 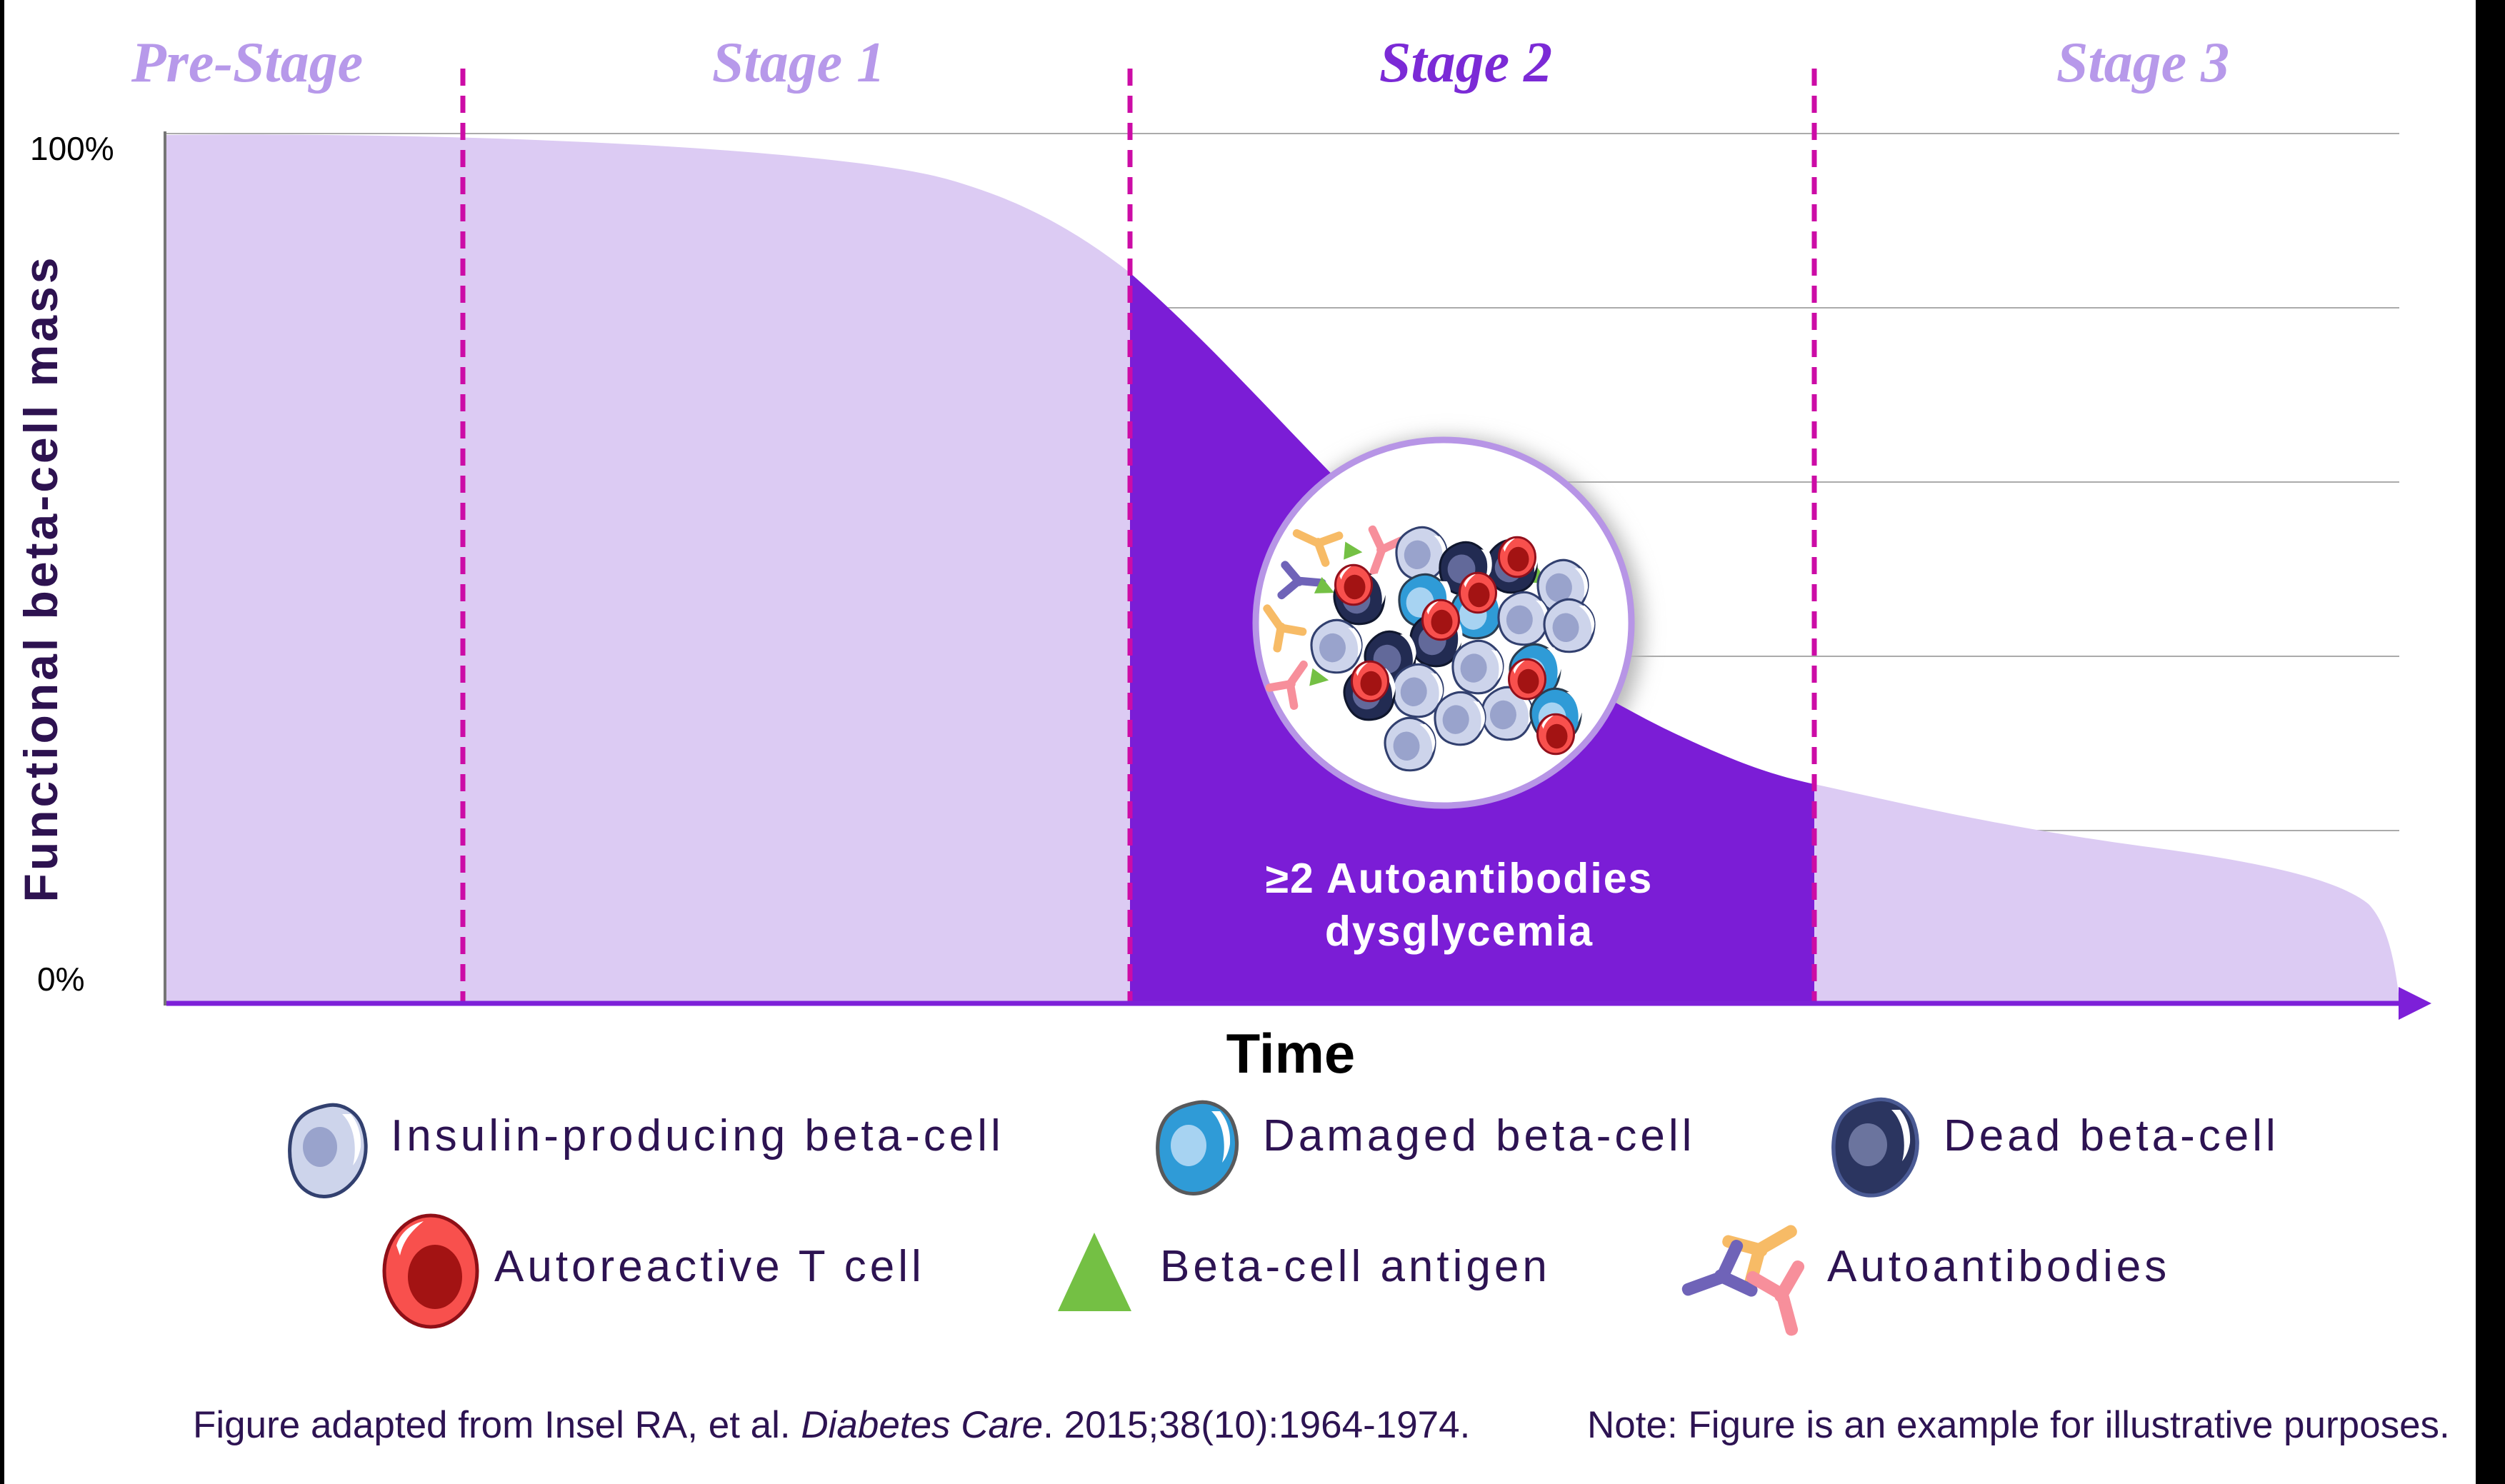 What do you see at coordinates (1355, 1266) in the screenshot?
I see `svg-text: Beta-cell antigen` at bounding box center [1355, 1266].